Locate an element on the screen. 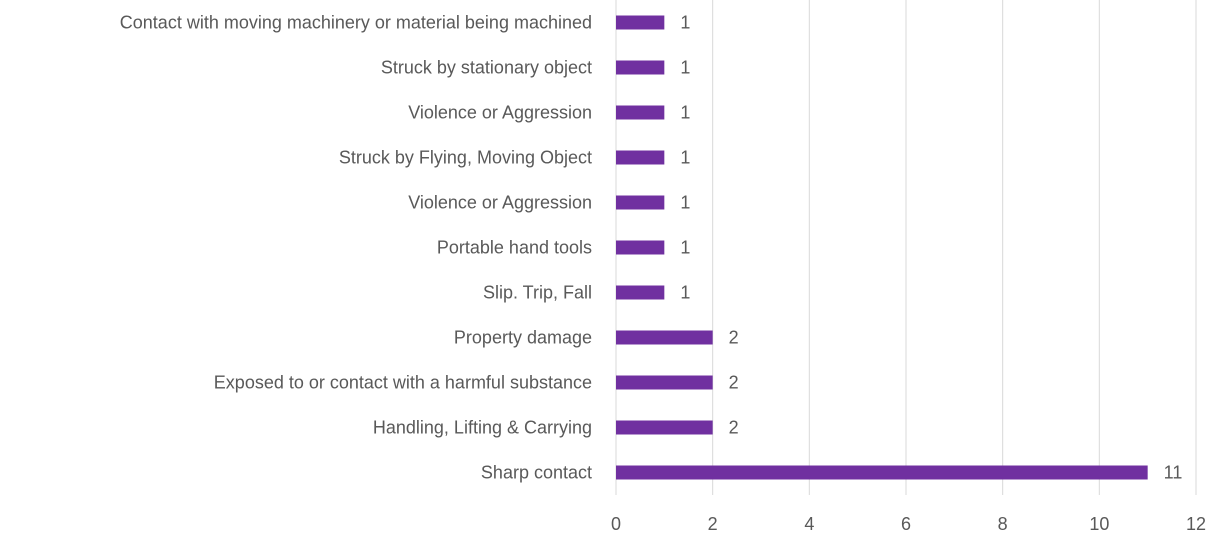 The width and height of the screenshot is (1220, 538). x-tick-label: 12 is located at coordinates (1196, 524).